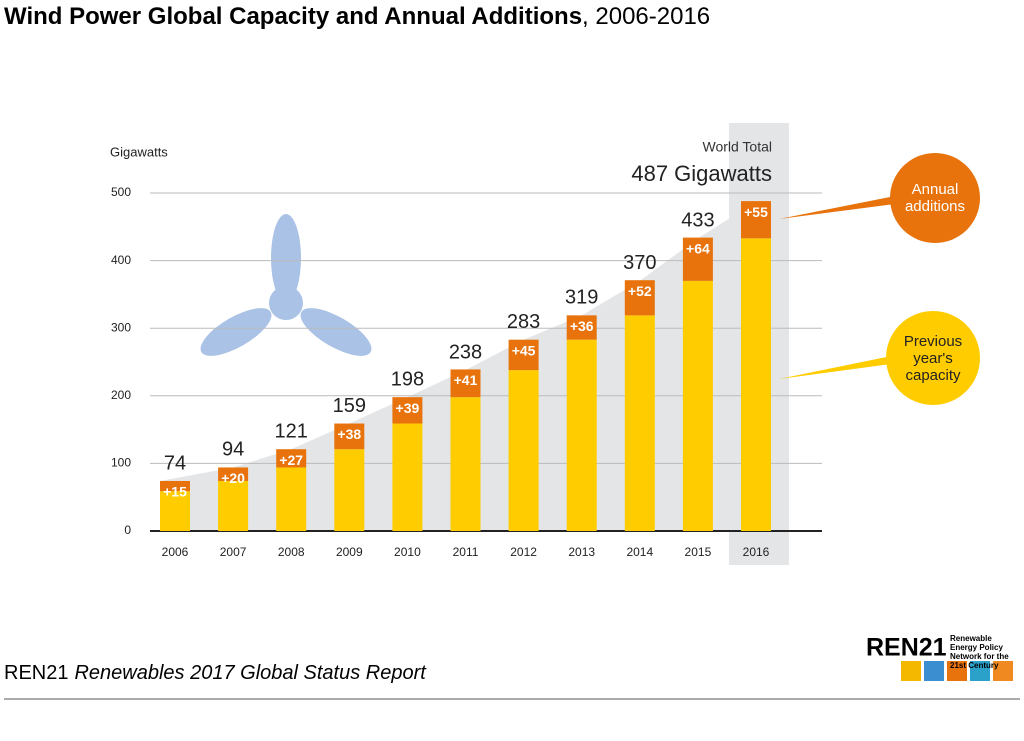  I want to click on total-label: 121, so click(291, 431).